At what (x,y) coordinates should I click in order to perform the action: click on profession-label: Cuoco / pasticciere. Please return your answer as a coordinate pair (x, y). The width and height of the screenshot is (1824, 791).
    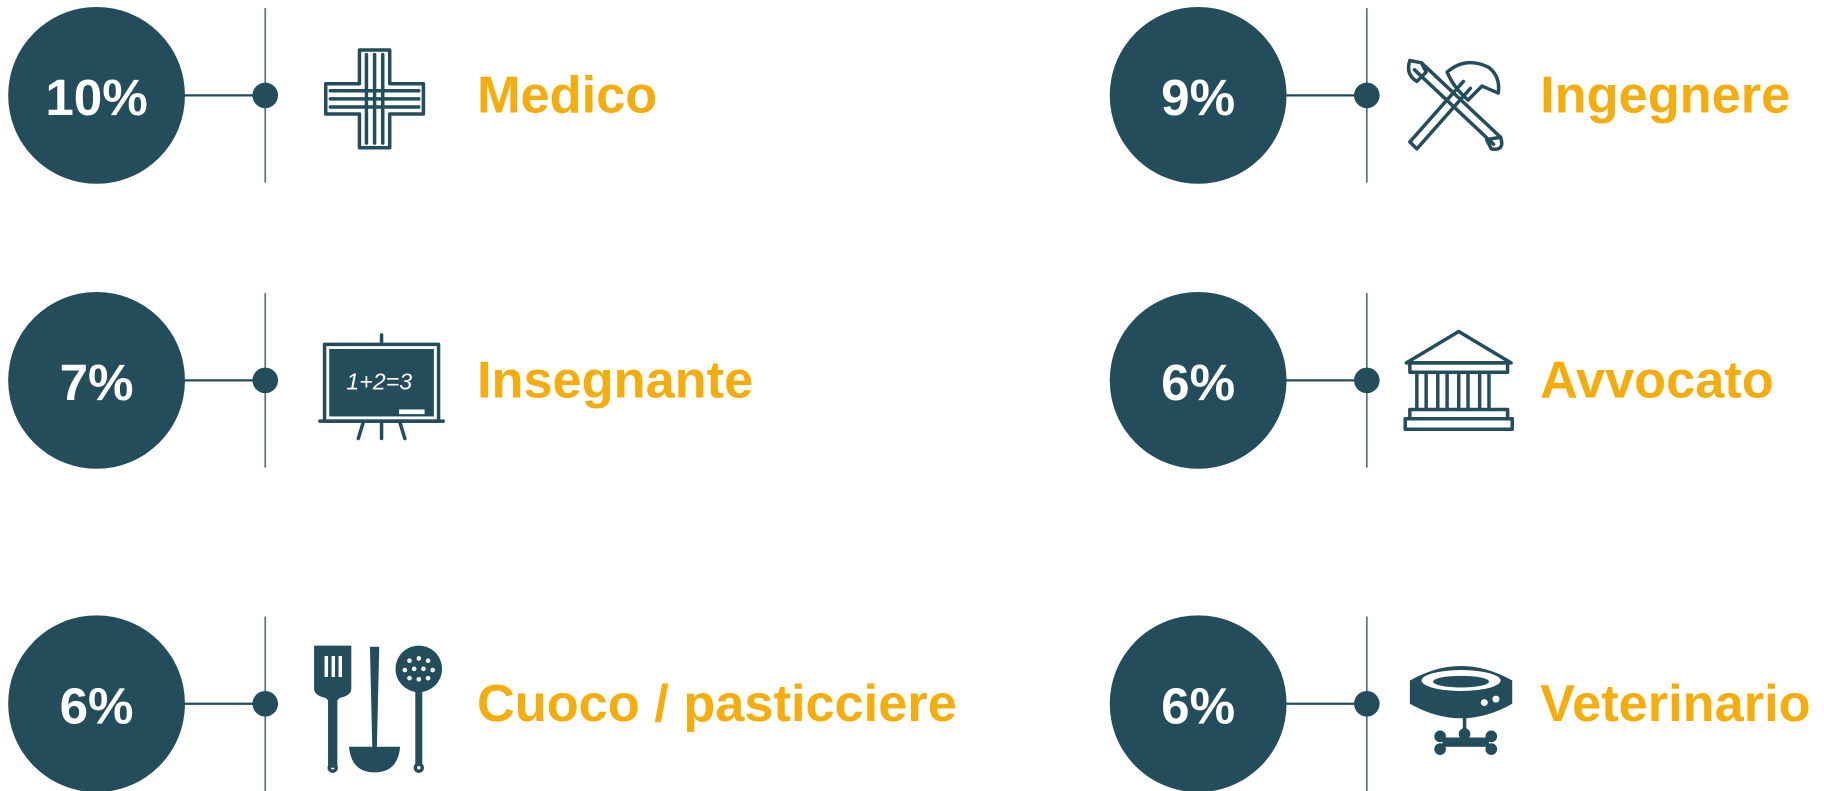
    Looking at the image, I should click on (717, 704).